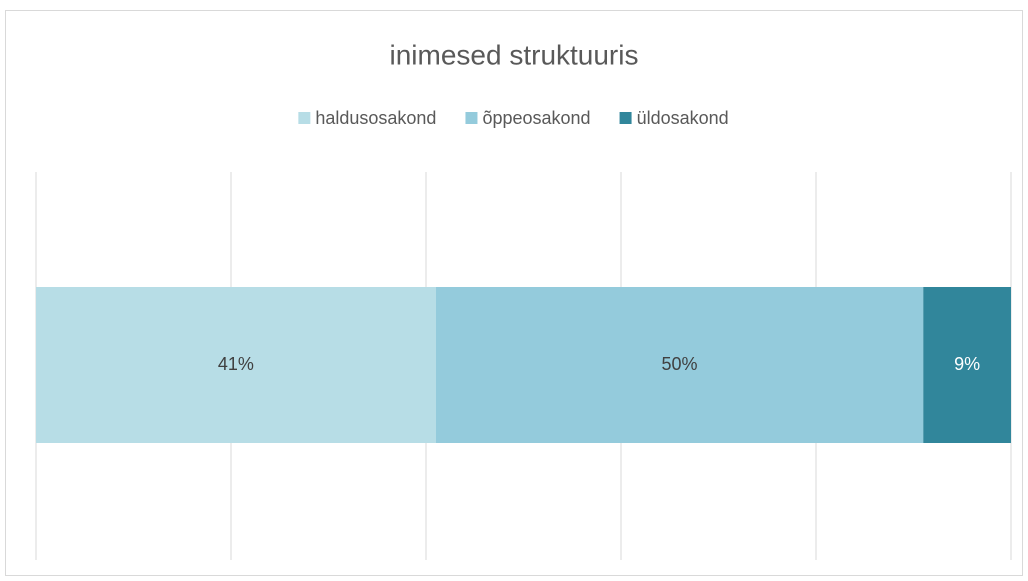 The image size is (1028, 581). I want to click on data-label: 9%, so click(967, 364).